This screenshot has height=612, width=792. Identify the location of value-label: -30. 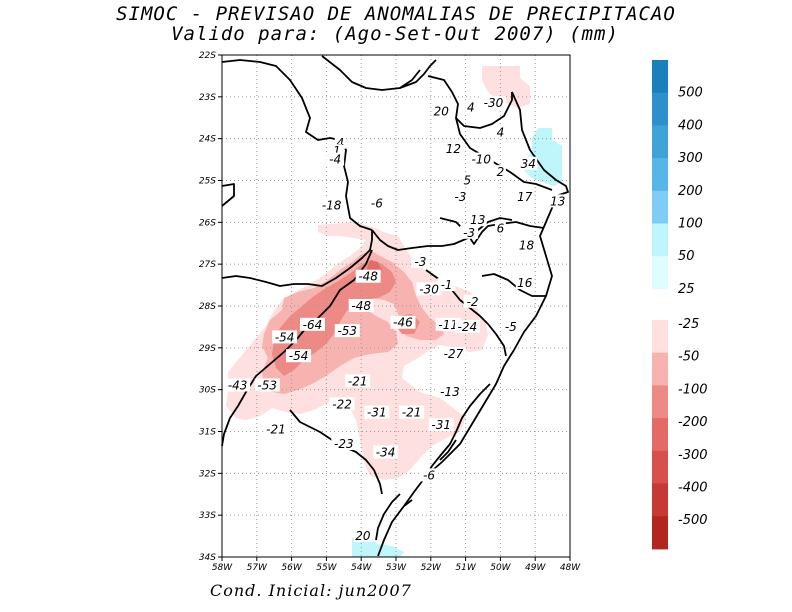
(429, 289).